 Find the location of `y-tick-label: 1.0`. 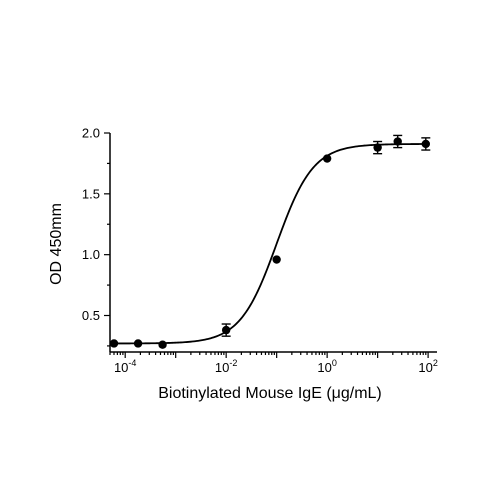

y-tick-label: 1.0 is located at coordinates (91, 254).